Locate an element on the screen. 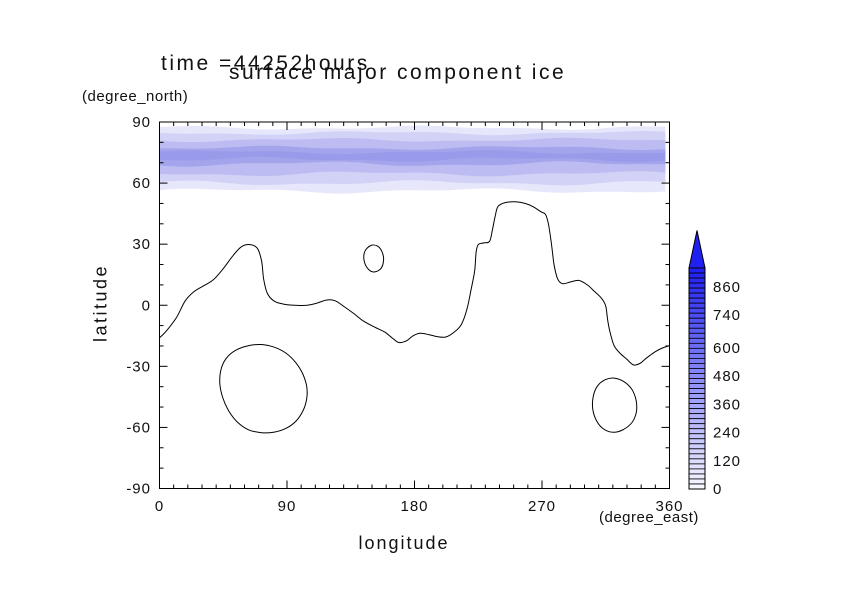  colorbar-tick-label: 480 is located at coordinates (727, 376).